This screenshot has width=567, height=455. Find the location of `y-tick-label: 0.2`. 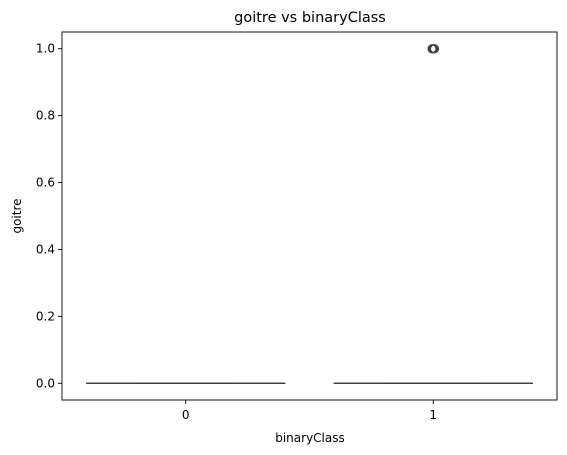

y-tick-label: 0.2 is located at coordinates (45, 316).